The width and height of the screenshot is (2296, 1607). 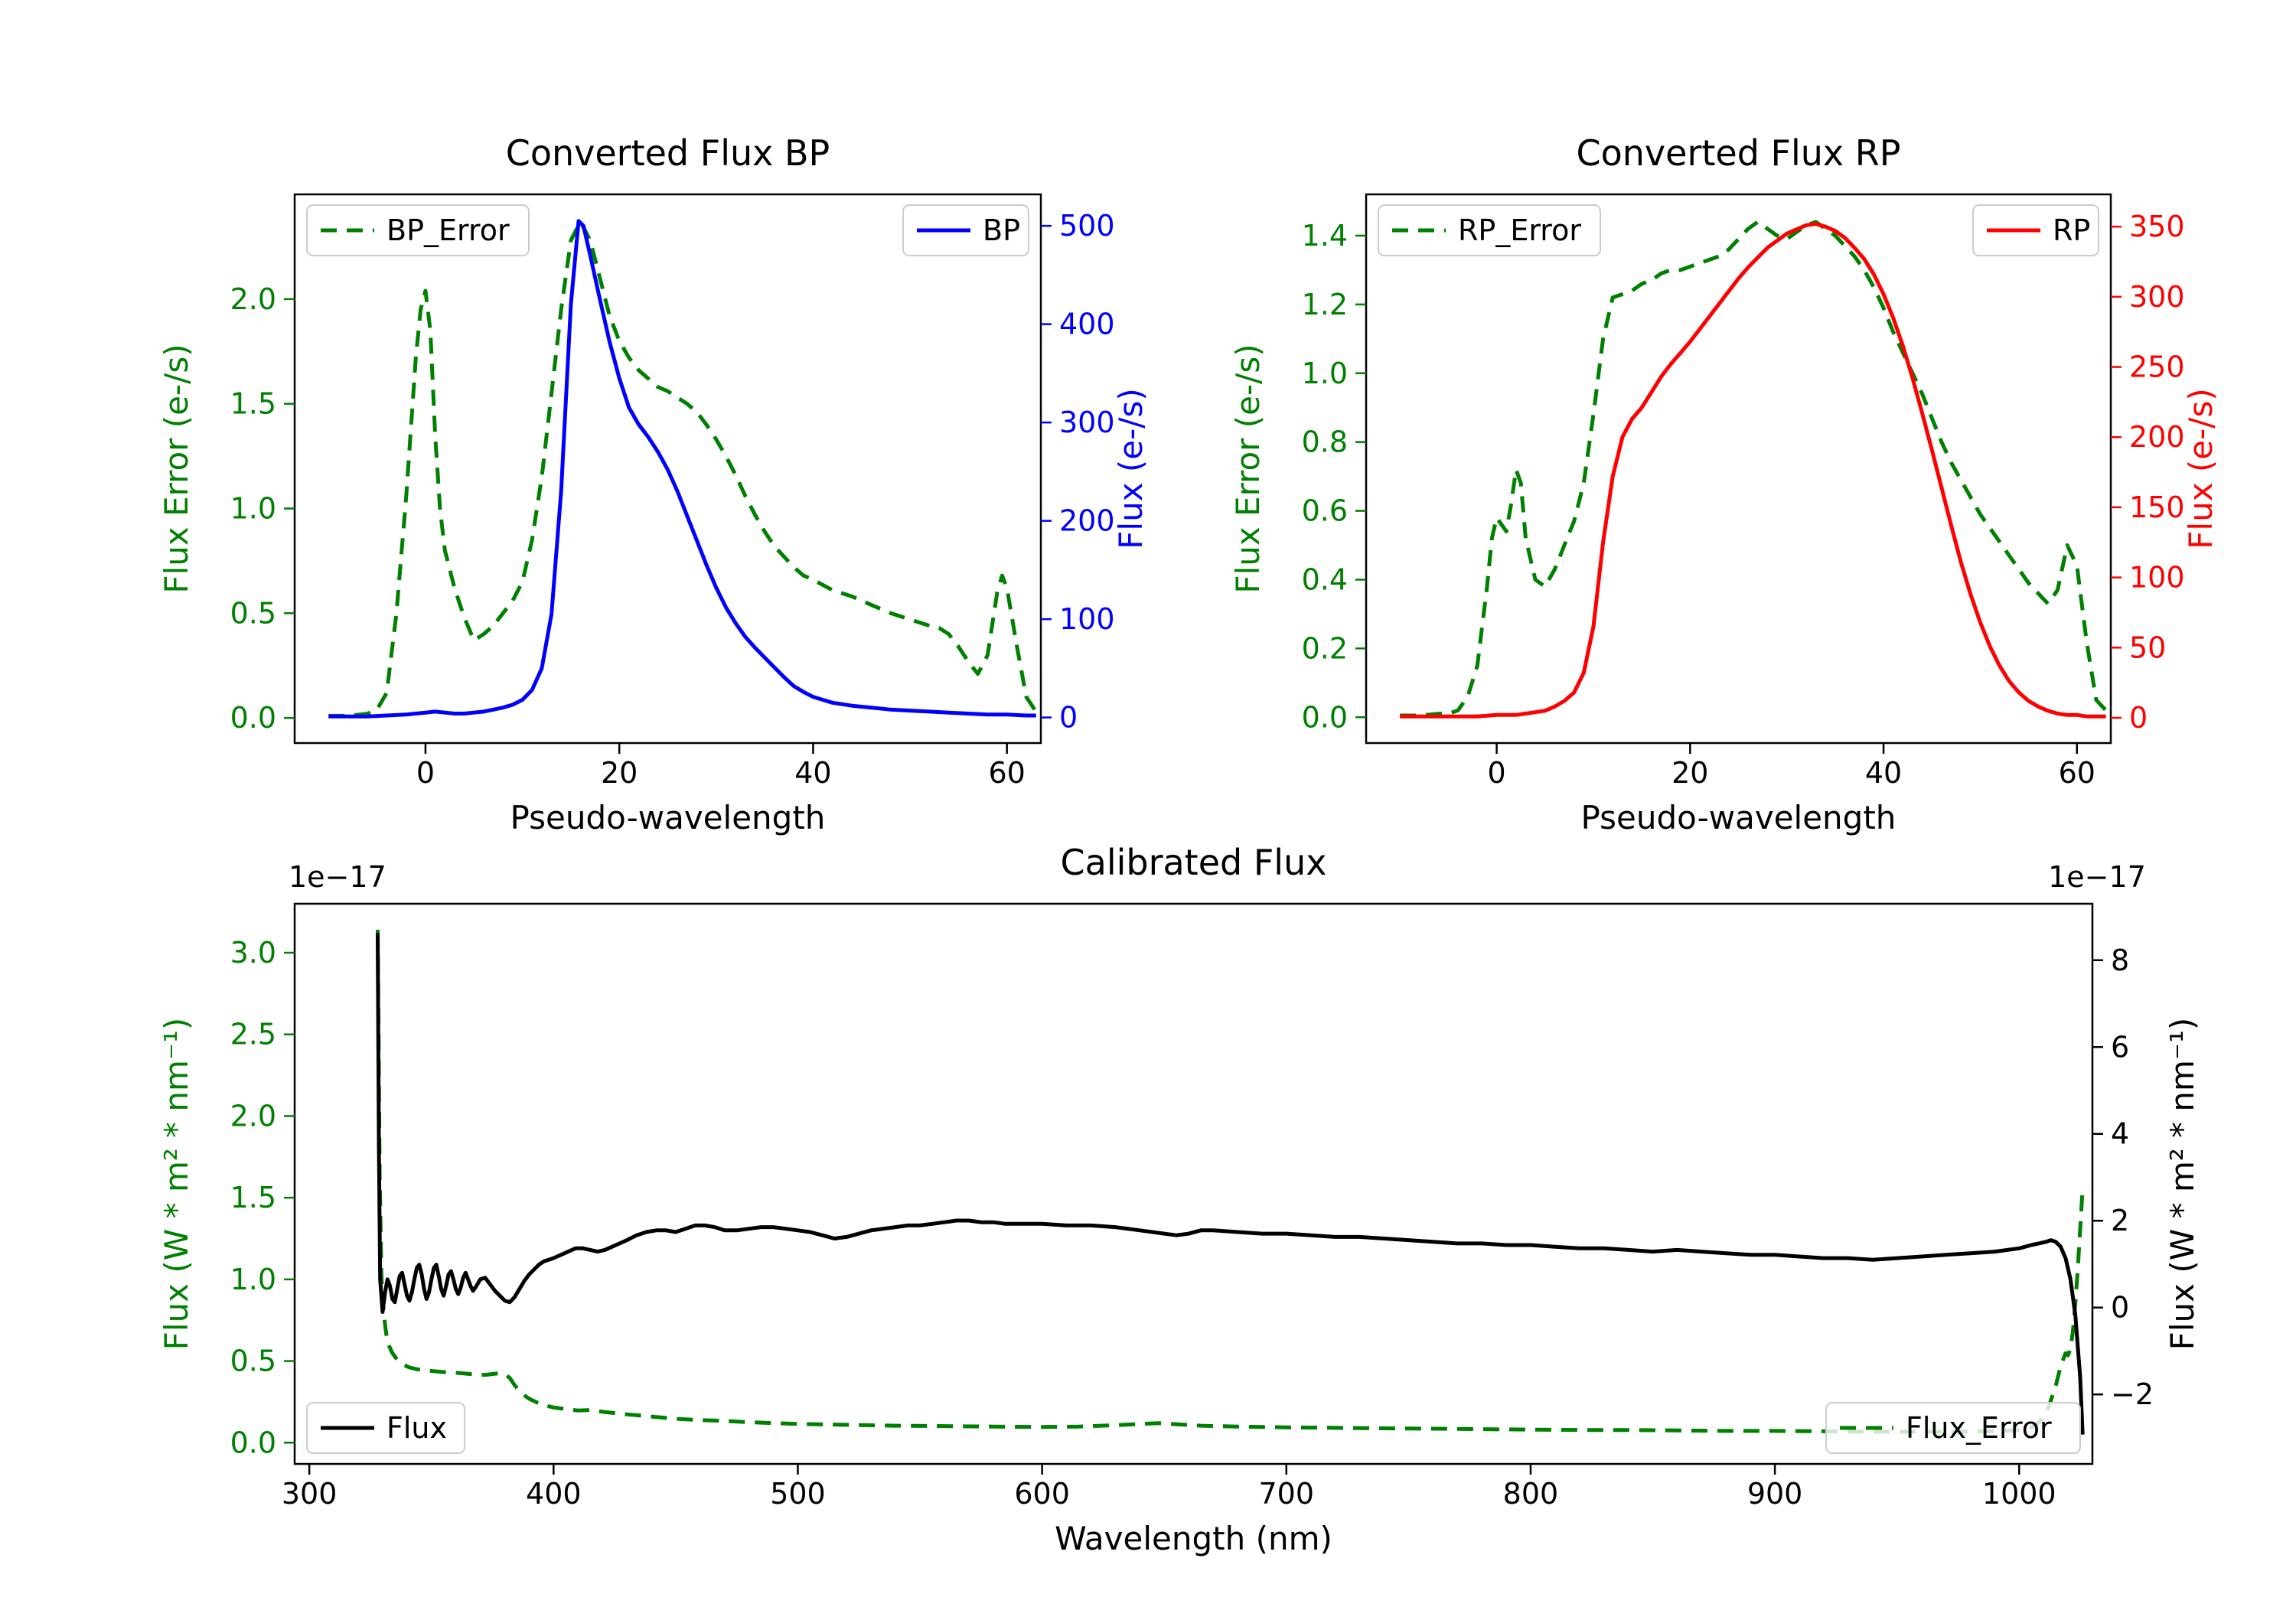 What do you see at coordinates (1325, 648) in the screenshot?
I see `left-tick-label: 0.2` at bounding box center [1325, 648].